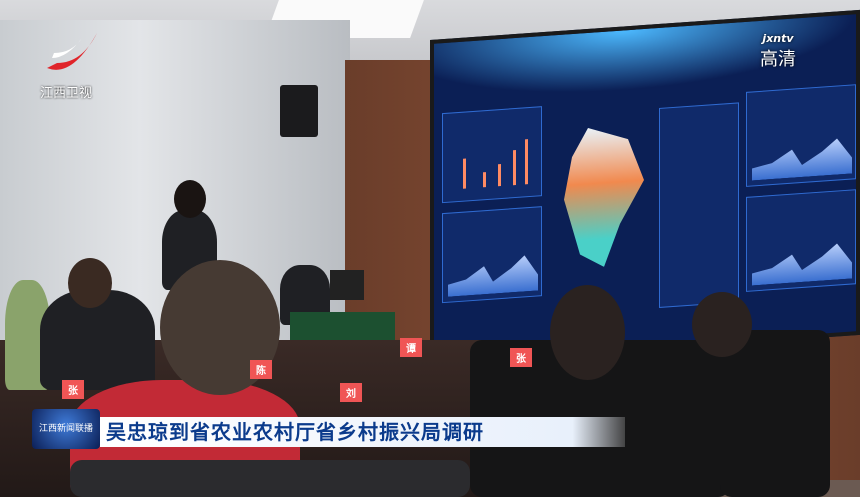 The width and height of the screenshot is (860, 497). I want to click on name-plate: 谭, so click(411, 347).